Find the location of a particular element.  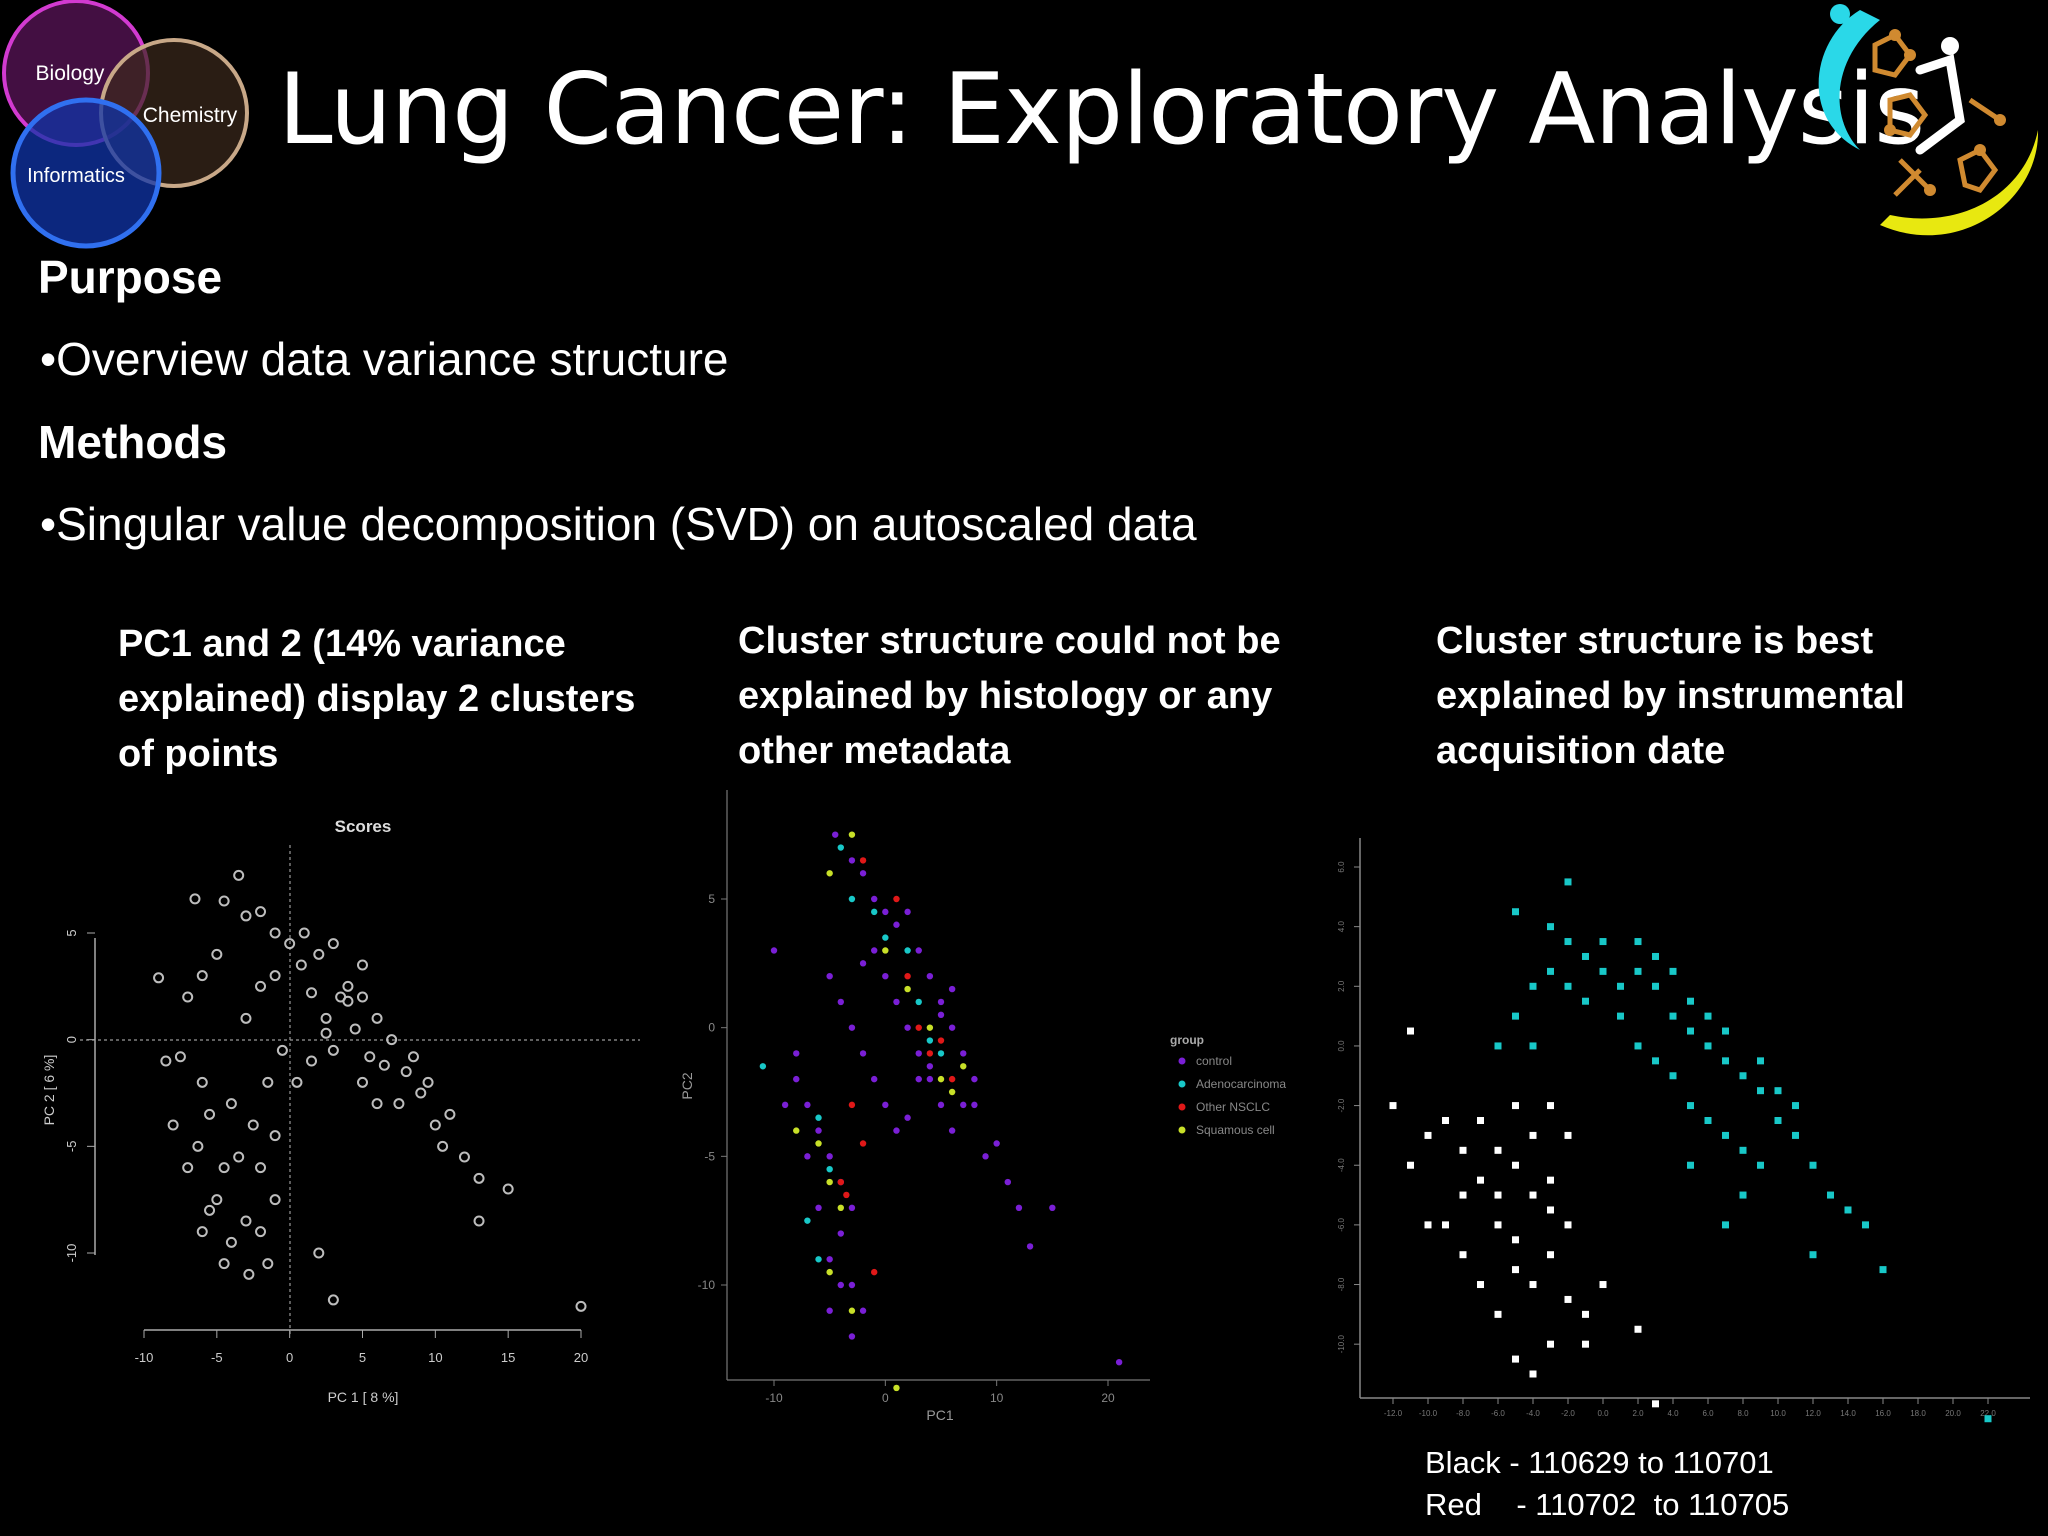

x-tick-label: 18.0 is located at coordinates (1918, 1413).